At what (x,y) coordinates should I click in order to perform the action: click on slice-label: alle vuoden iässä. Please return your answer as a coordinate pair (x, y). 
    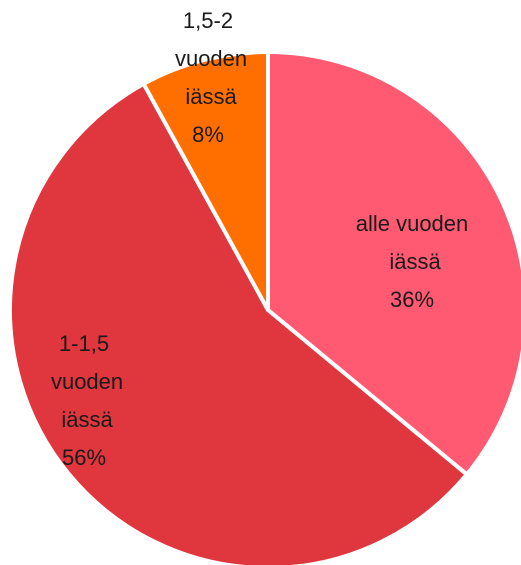
    Looking at the image, I should click on (412, 242).